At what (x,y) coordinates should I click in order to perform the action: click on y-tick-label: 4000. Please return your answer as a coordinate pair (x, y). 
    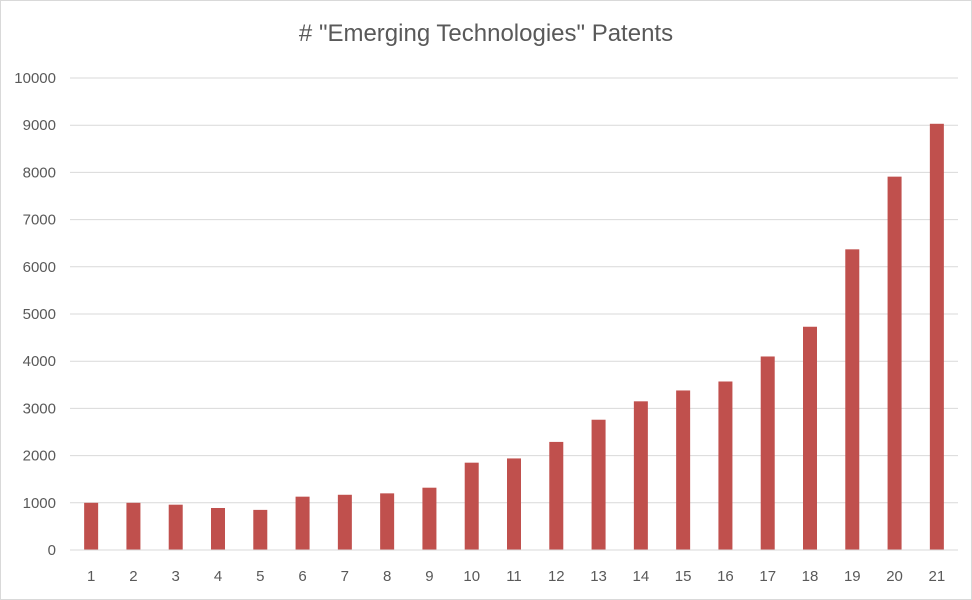
    Looking at the image, I should click on (39, 361).